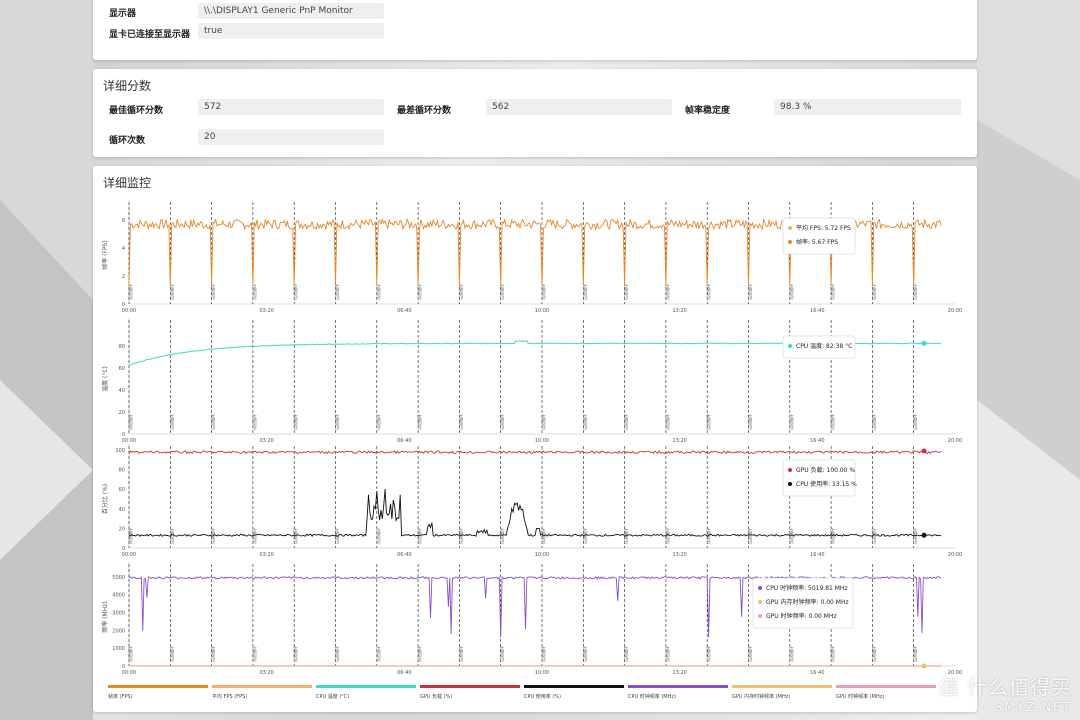 This screenshot has height=720, width=1080. I want to click on y-tick-label: 4000, so click(118, 596).